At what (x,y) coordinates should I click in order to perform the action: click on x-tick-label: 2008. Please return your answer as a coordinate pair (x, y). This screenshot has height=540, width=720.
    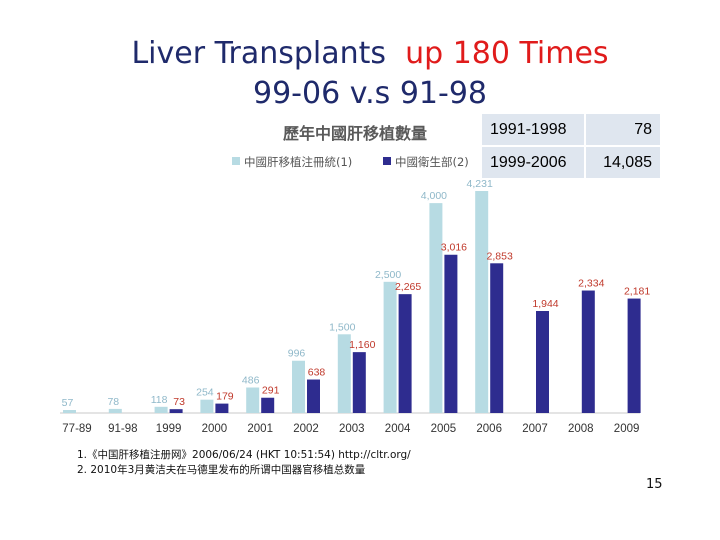
    Looking at the image, I should click on (581, 429).